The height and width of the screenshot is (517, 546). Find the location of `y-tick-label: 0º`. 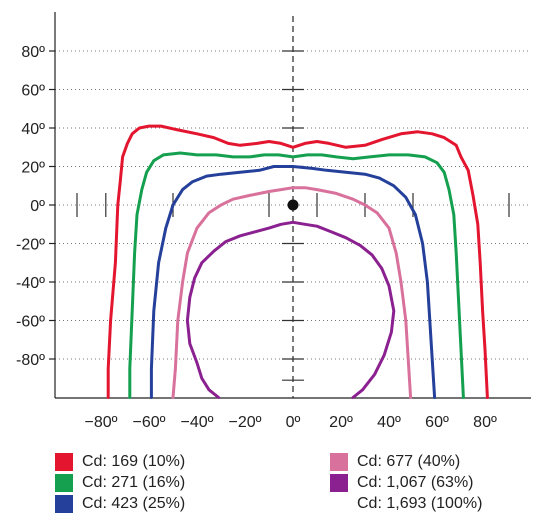

y-tick-label: 0º is located at coordinates (37, 206).